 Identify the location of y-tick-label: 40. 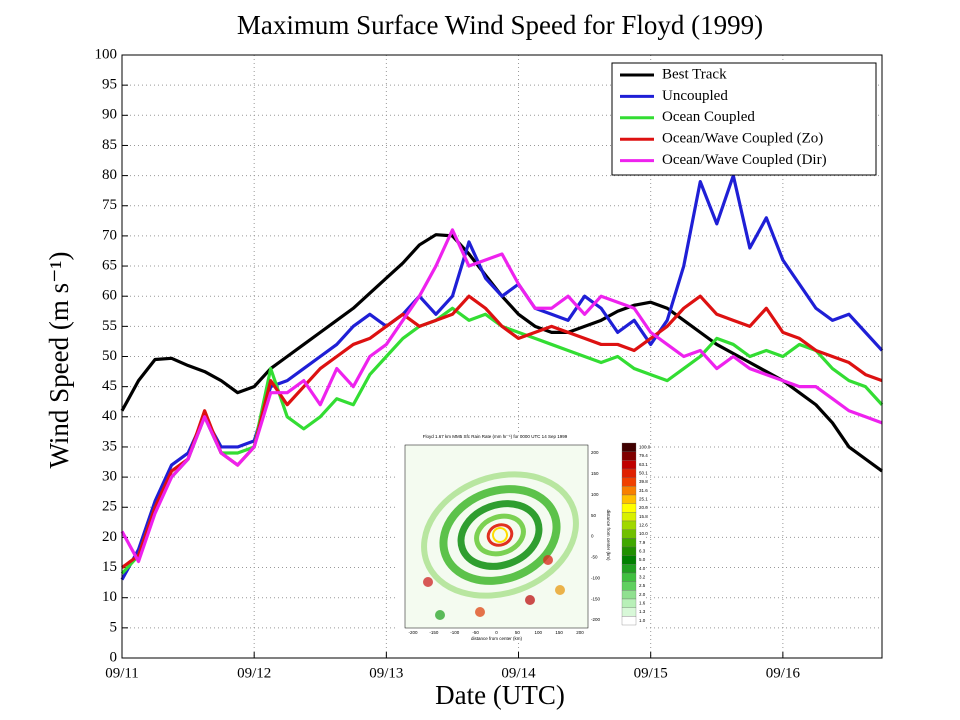
(109, 416).